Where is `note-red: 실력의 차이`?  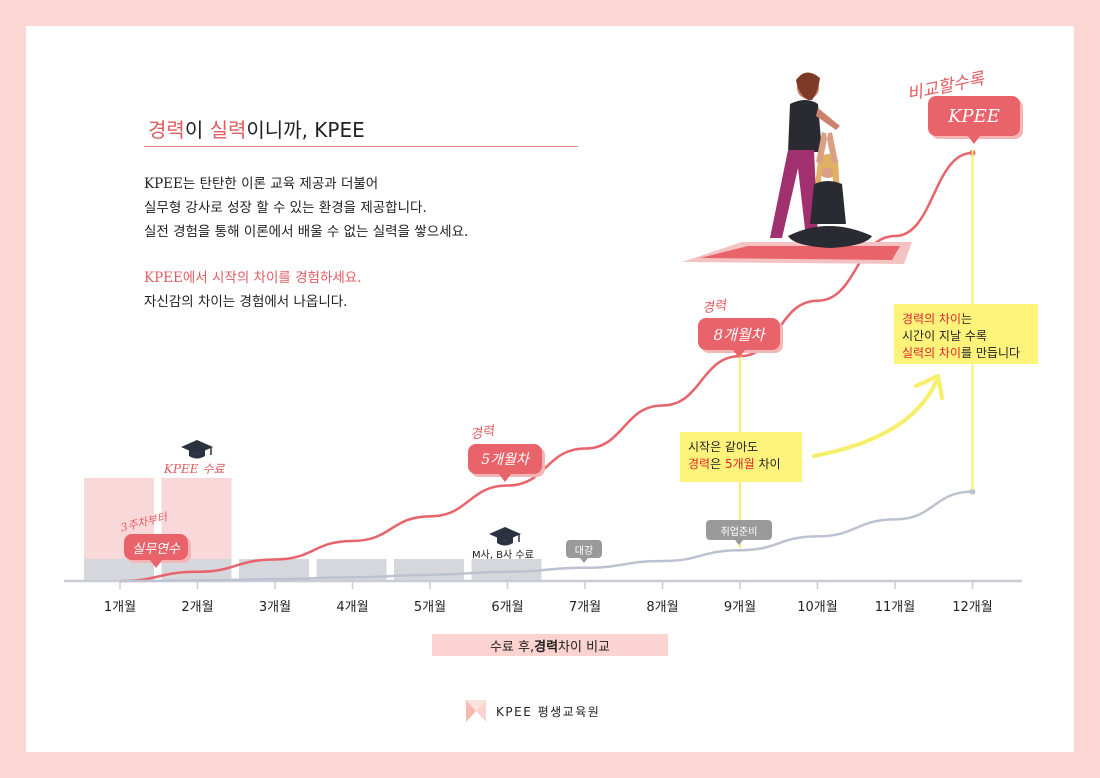
note-red: 실력의 차이 is located at coordinates (932, 353).